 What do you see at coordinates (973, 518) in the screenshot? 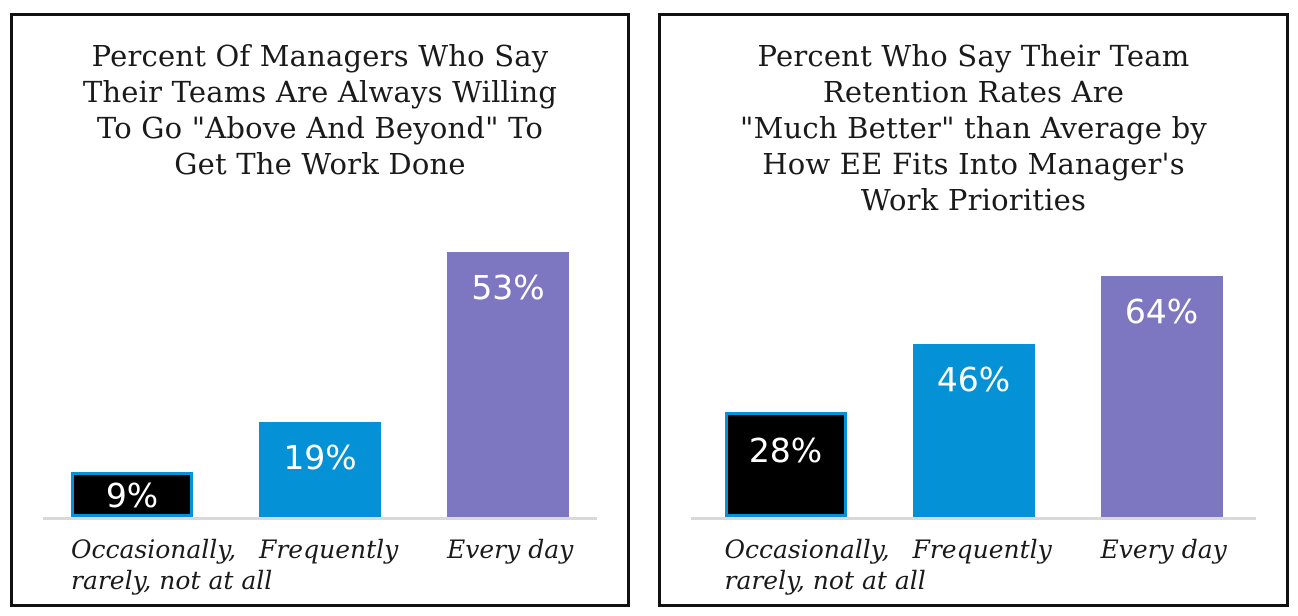
I see `x-axis-line-right` at bounding box center [973, 518].